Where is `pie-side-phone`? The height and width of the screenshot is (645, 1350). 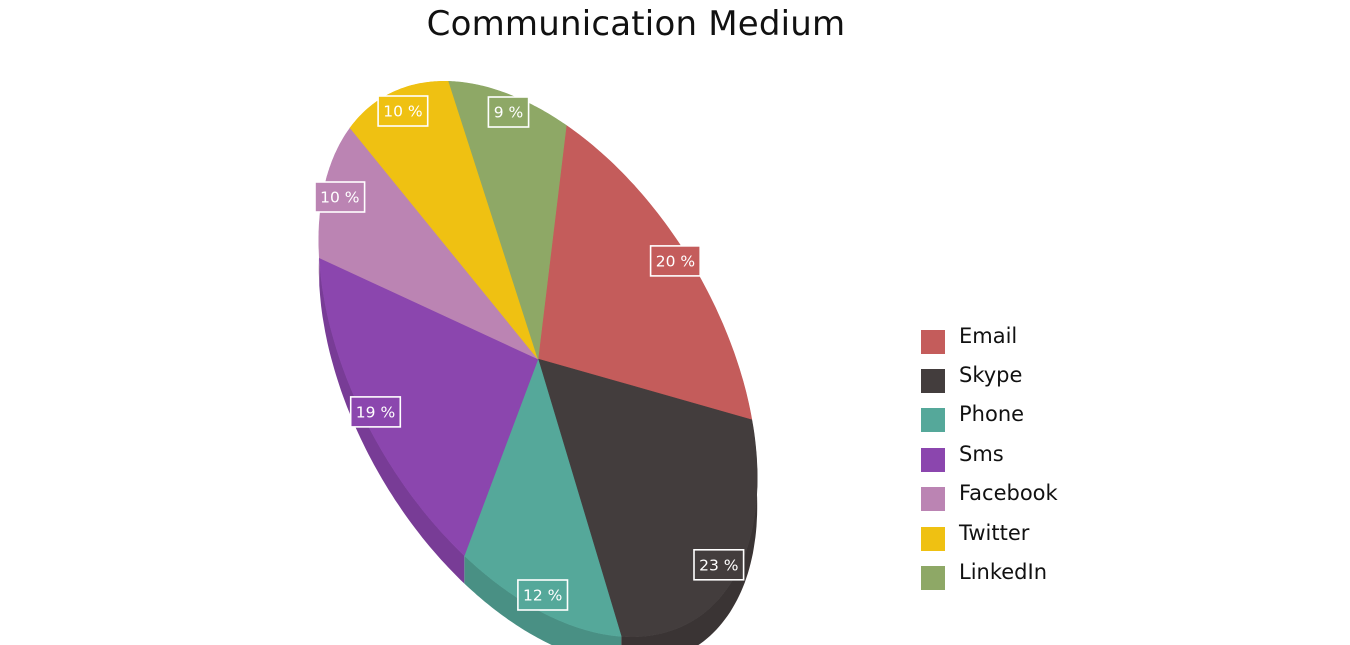
pie-side-phone is located at coordinates (543, 600).